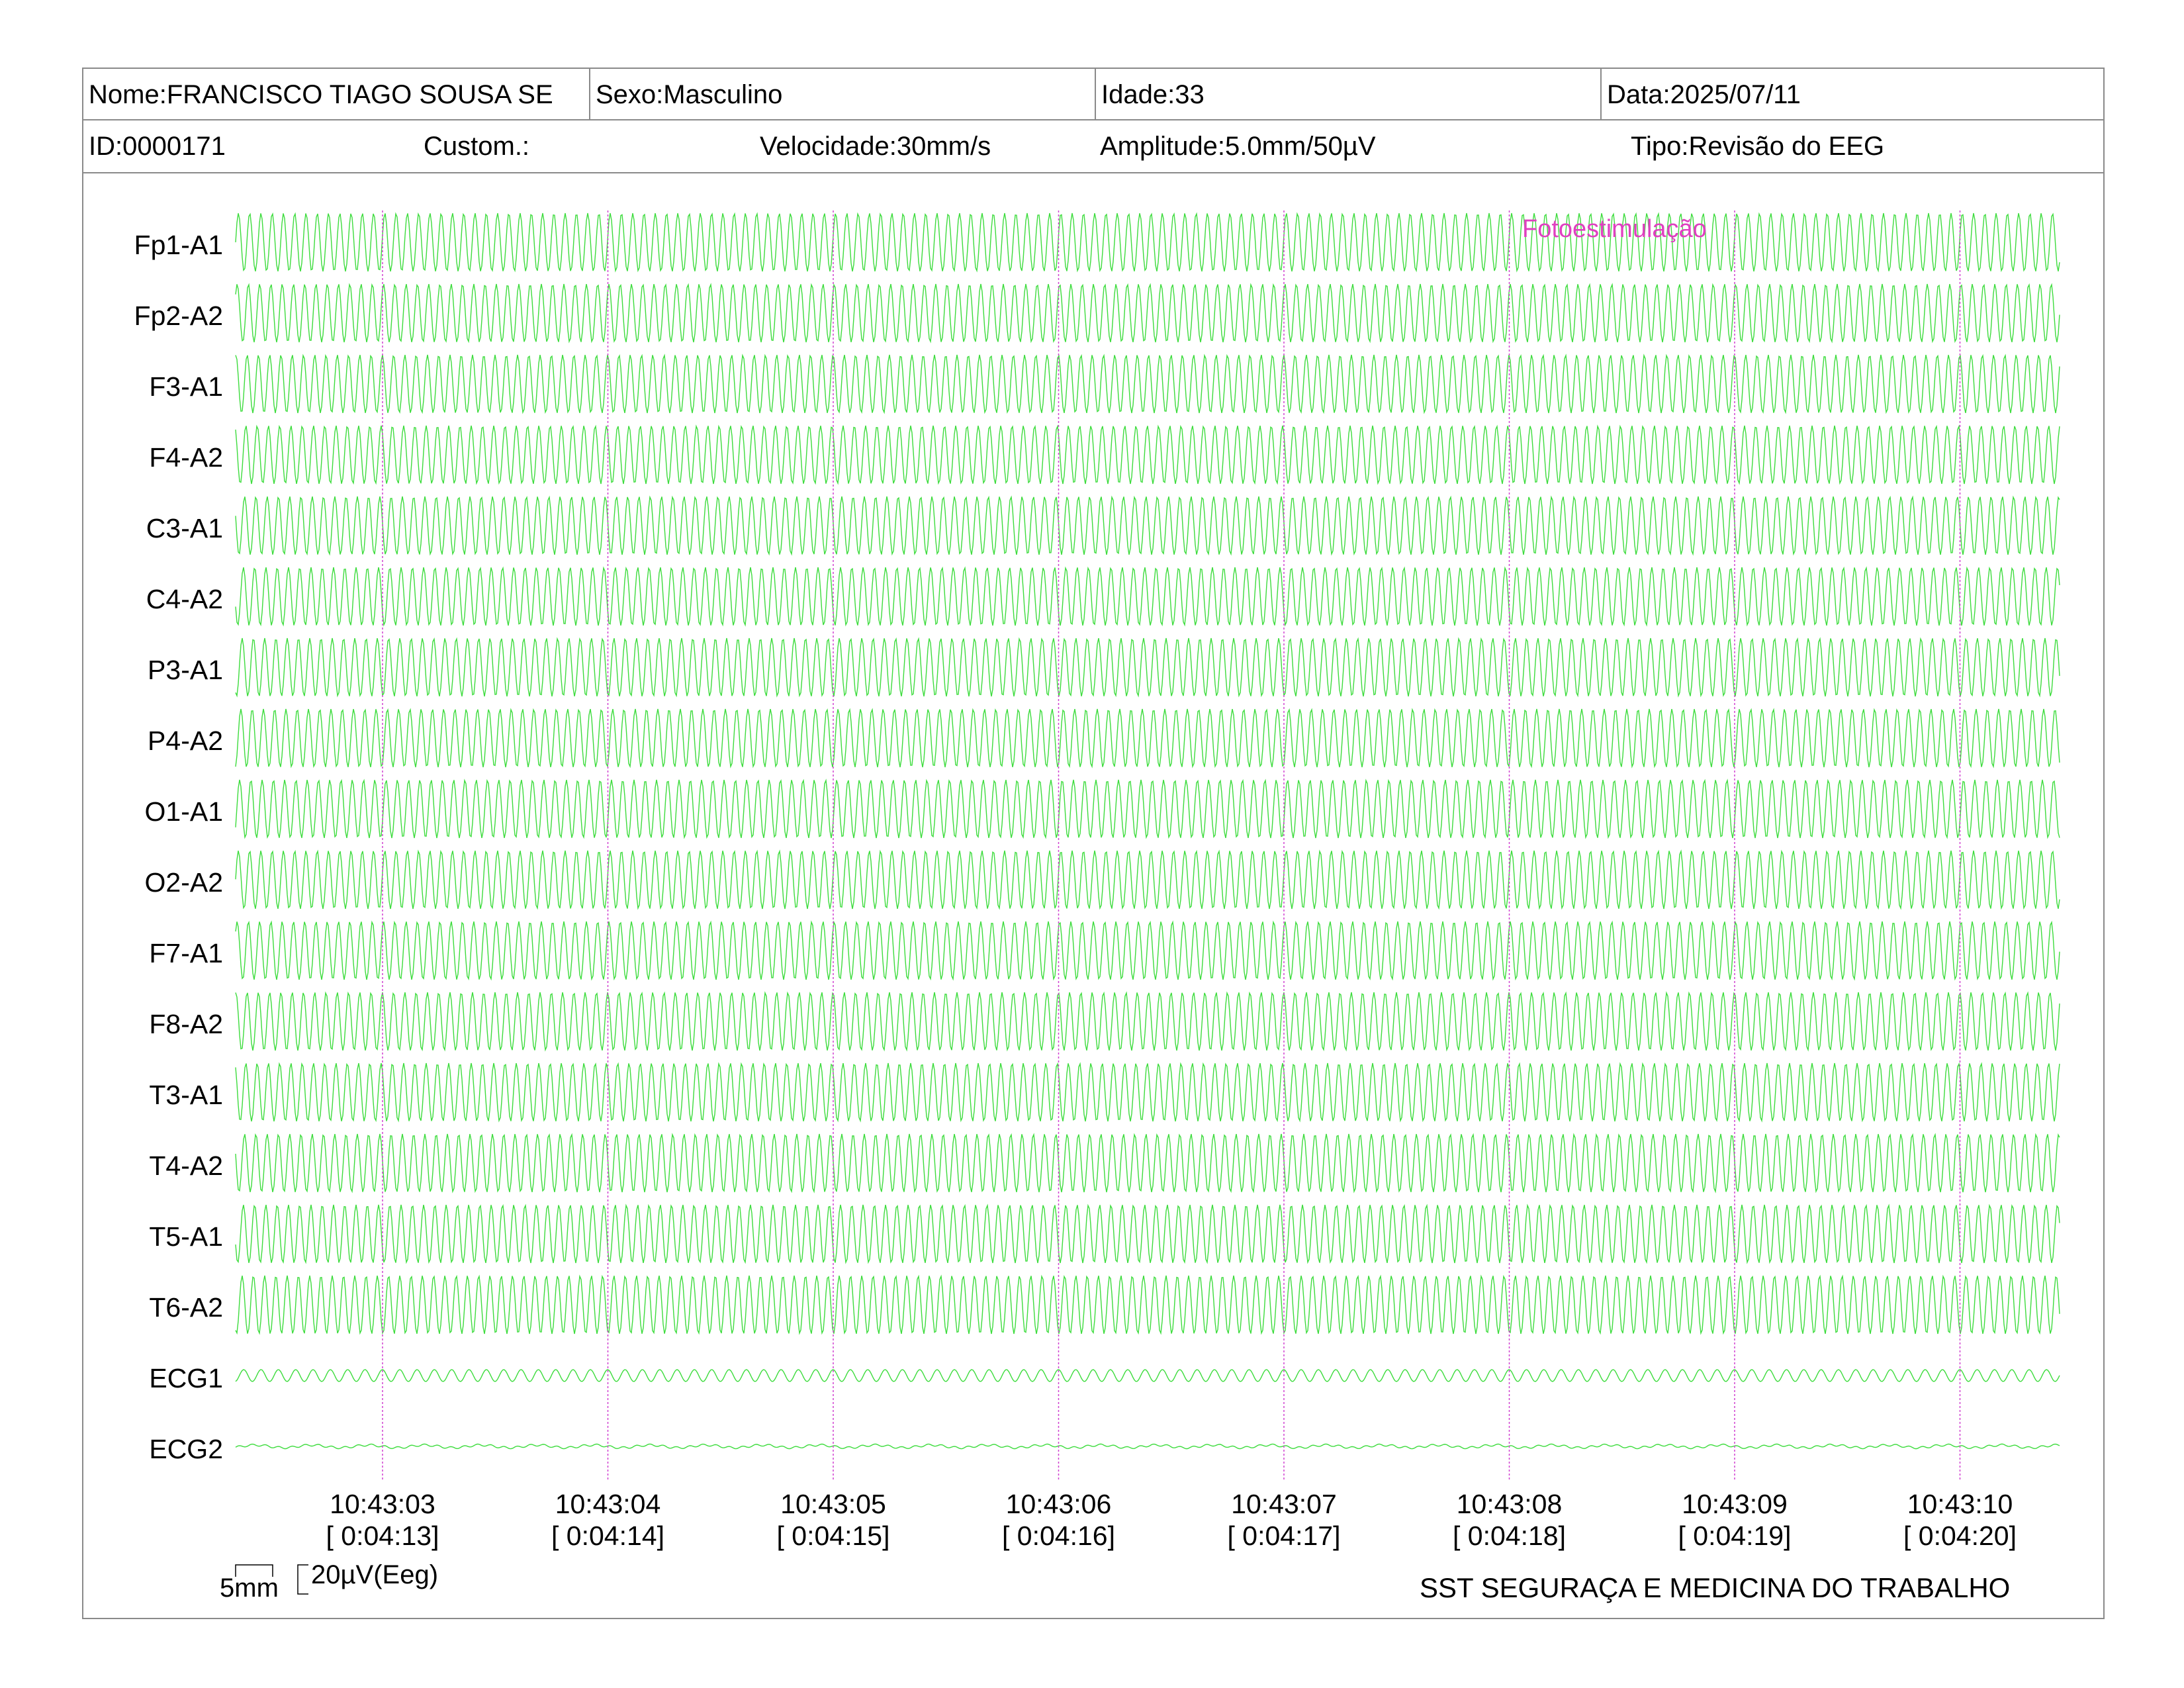 This screenshot has width=2184, height=1688. Describe the element at coordinates (1735, 1504) in the screenshot. I see `time-tick-clock: 10:43:09` at that location.